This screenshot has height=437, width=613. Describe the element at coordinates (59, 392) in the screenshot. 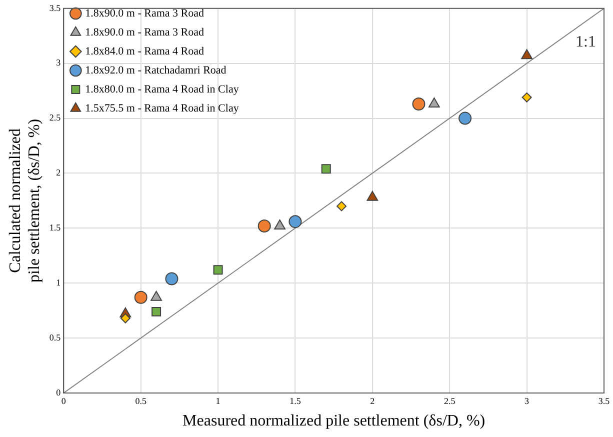

I see `y-tick-label: 0` at that location.